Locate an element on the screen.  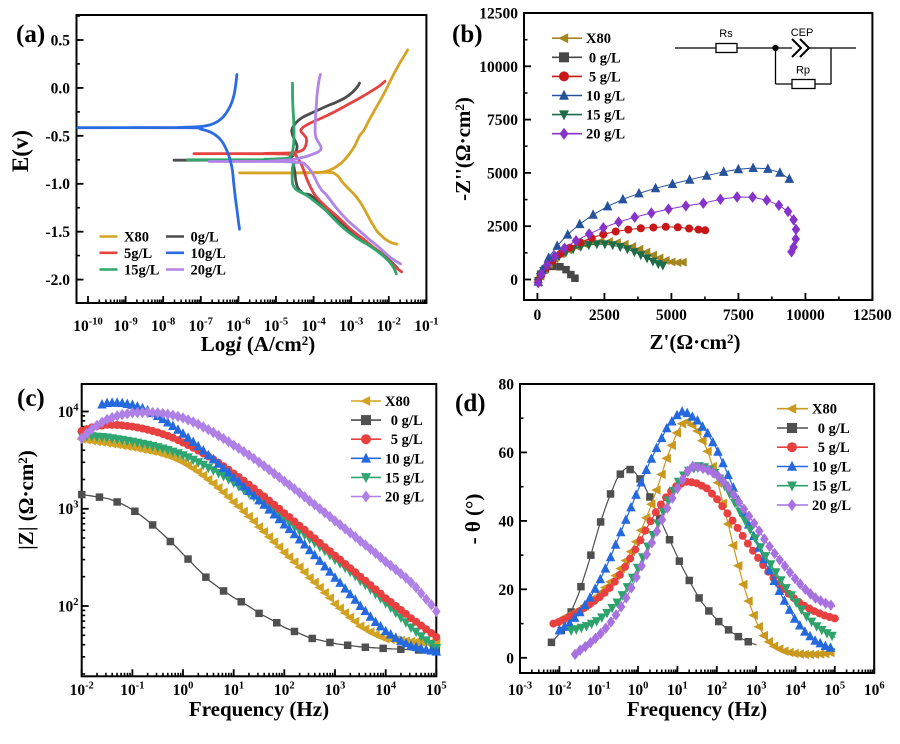
svg-text: 20 is located at coordinates (507, 590).